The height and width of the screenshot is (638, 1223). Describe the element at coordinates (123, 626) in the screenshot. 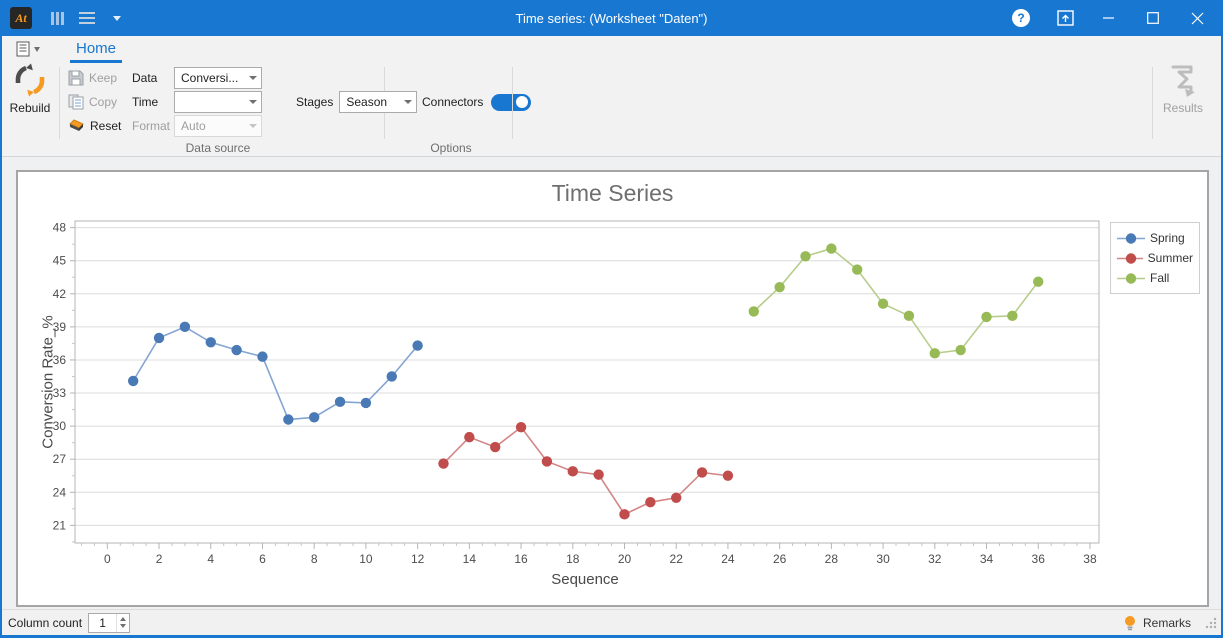

I see `spin-down-icon` at that location.